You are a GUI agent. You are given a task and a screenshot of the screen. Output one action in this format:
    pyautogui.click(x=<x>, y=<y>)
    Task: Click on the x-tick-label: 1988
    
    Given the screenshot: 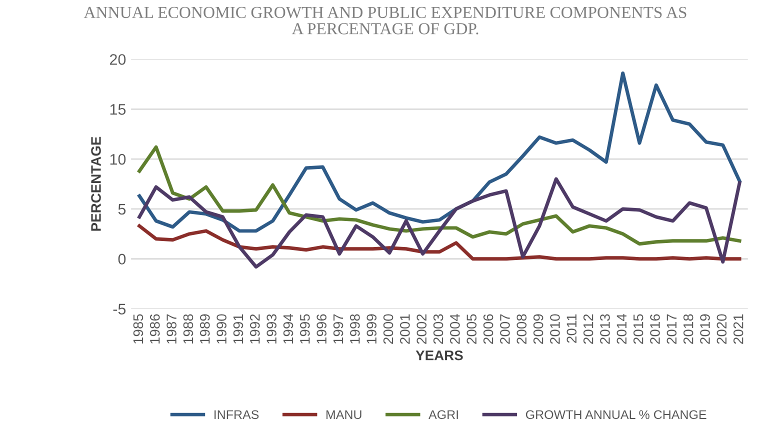 What is the action you would take?
    pyautogui.click(x=188, y=329)
    